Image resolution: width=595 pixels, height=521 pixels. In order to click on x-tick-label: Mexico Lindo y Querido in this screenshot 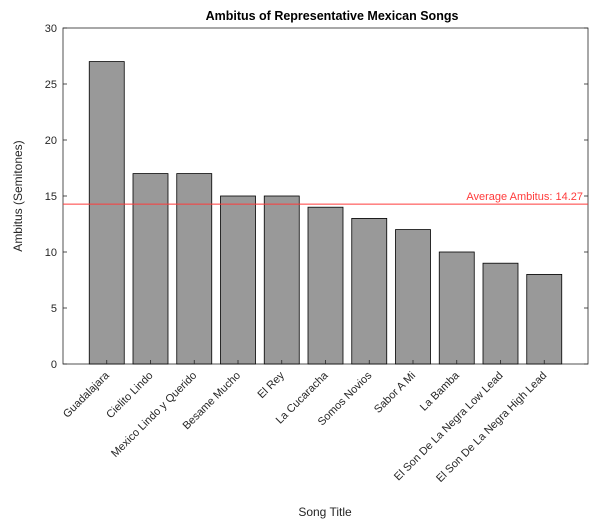, I will do `click(154, 415)`.